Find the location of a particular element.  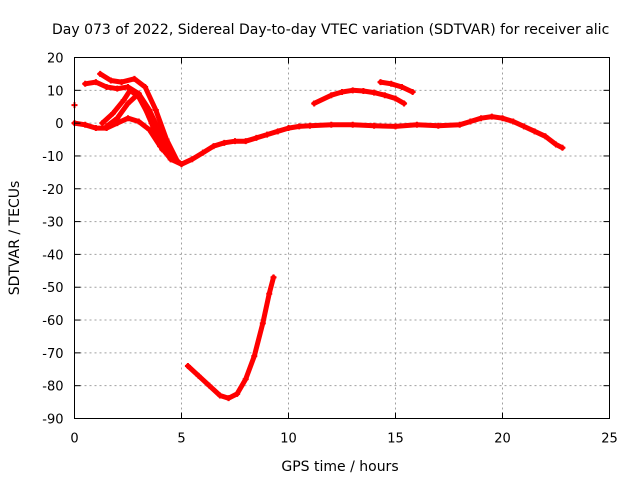

x-tick-label: 15 is located at coordinates (395, 439).